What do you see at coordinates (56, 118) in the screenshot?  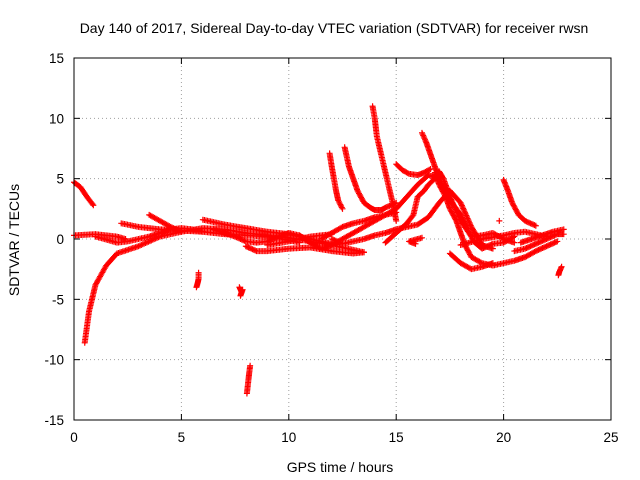 I see `y-tick-label: 10` at bounding box center [56, 118].